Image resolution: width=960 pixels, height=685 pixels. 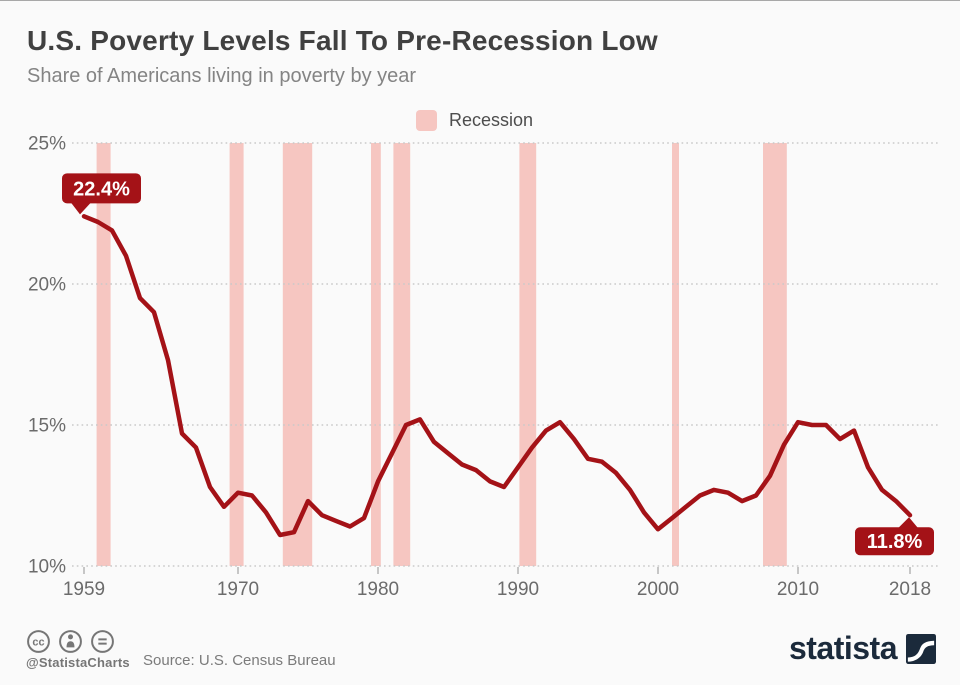 I want to click on end-value-badge: 11.8%, so click(x=894, y=536).